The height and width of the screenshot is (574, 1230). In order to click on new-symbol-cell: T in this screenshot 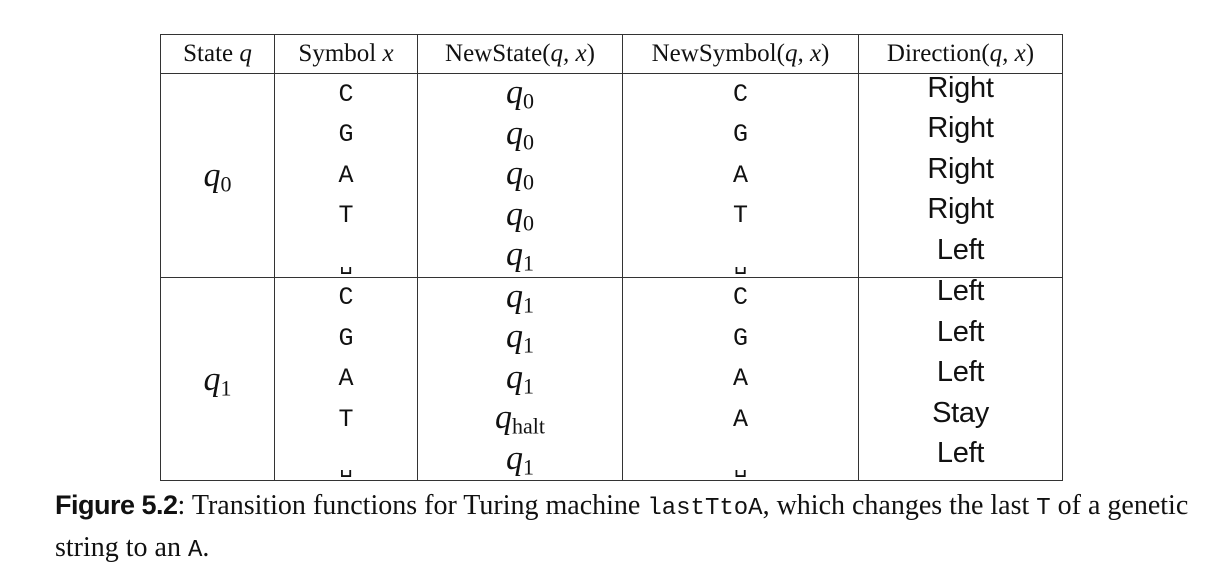, I will do `click(740, 215)`.